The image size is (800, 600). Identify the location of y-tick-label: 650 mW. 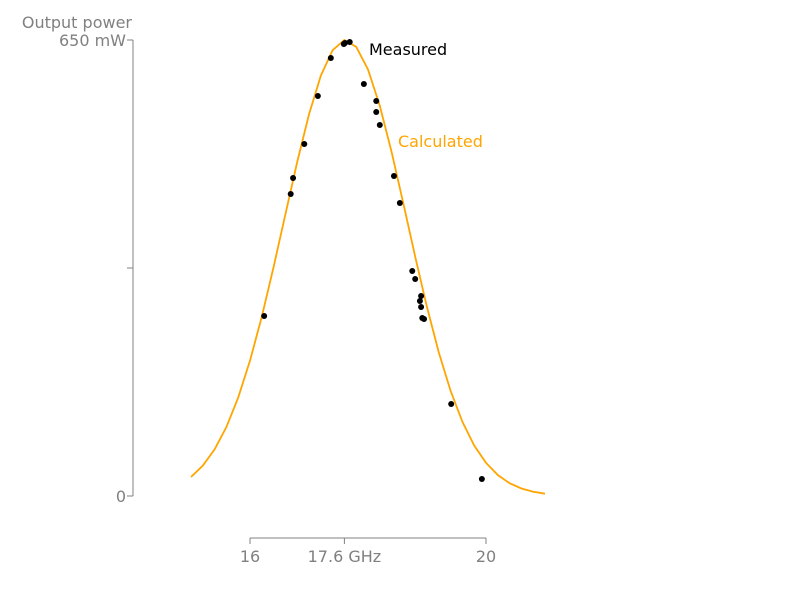
(92, 40).